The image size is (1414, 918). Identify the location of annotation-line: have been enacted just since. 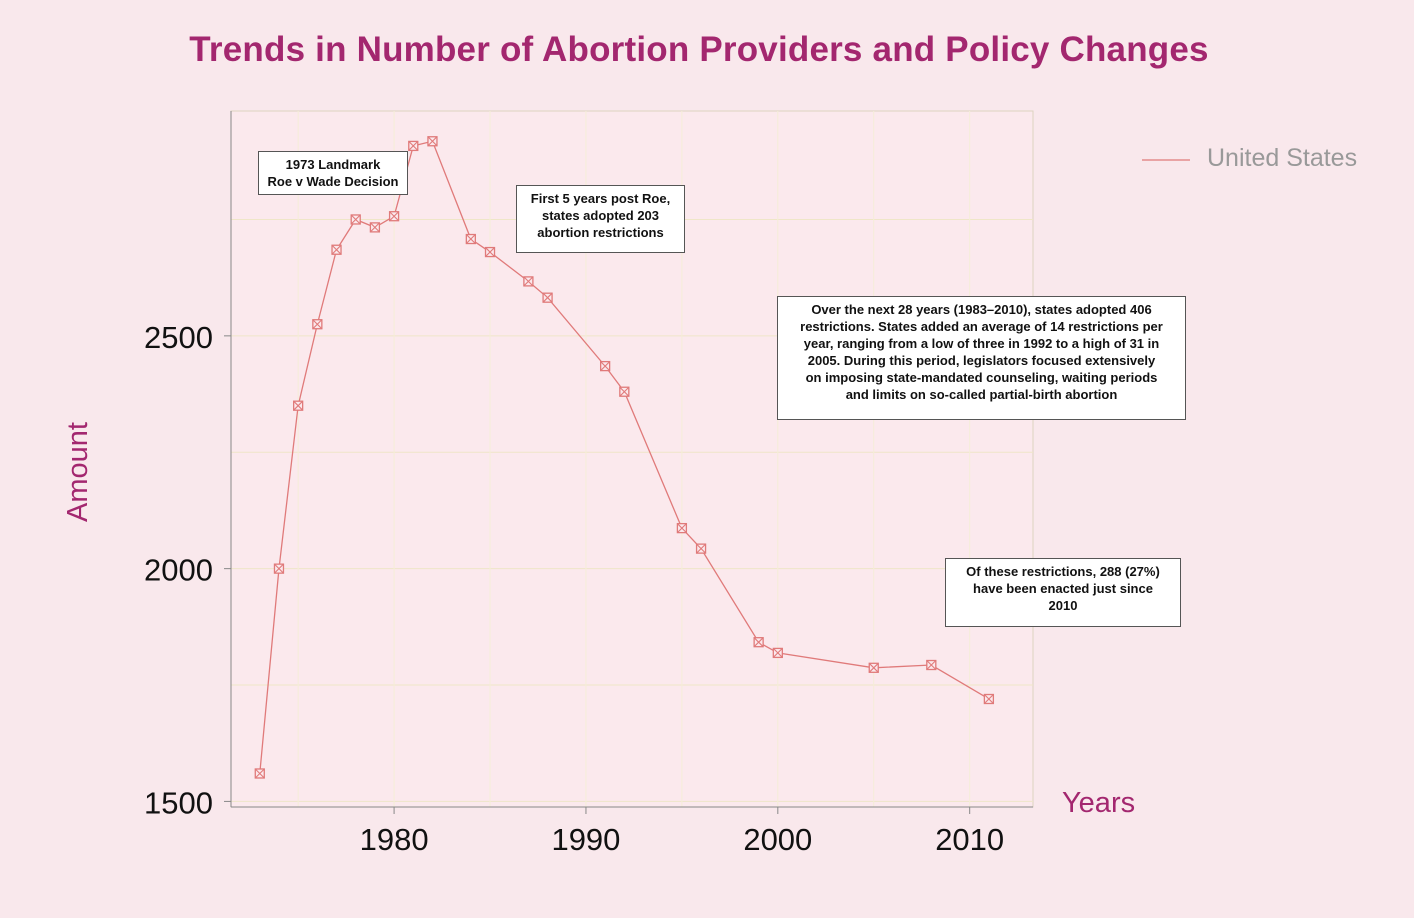
(1063, 588).